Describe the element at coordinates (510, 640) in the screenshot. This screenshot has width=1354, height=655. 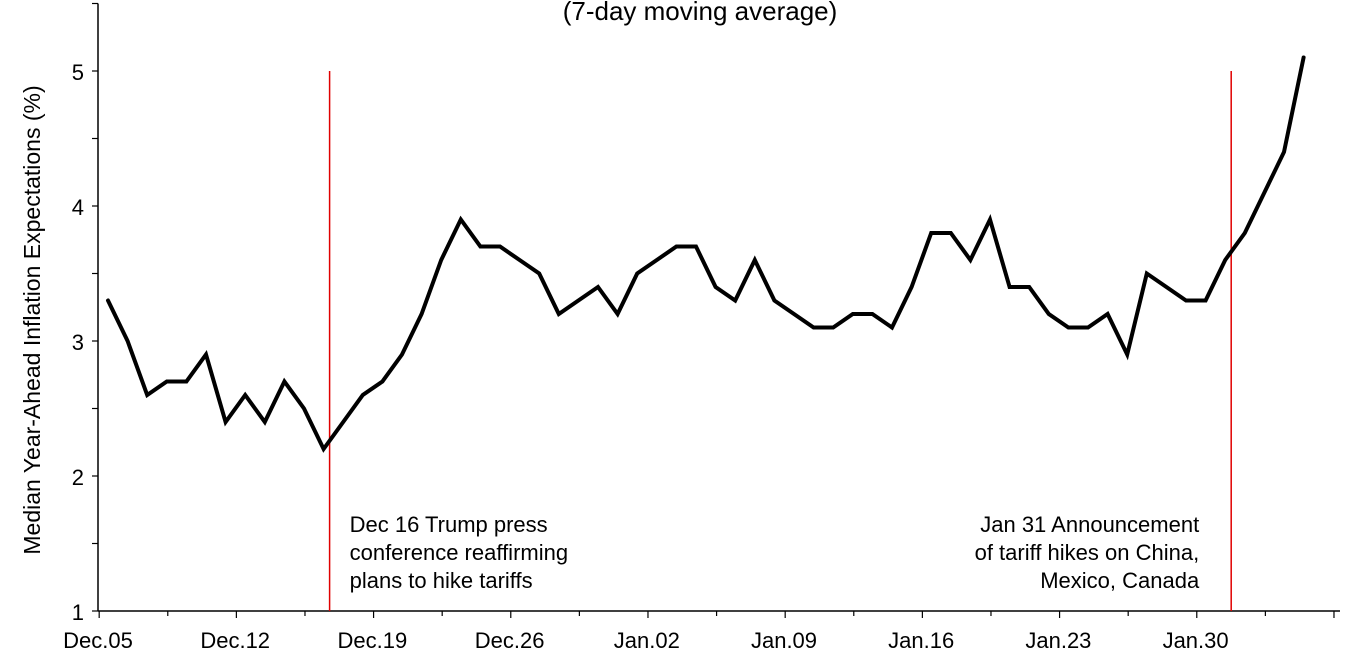
I see `x-tick-label: Dec.26` at that location.